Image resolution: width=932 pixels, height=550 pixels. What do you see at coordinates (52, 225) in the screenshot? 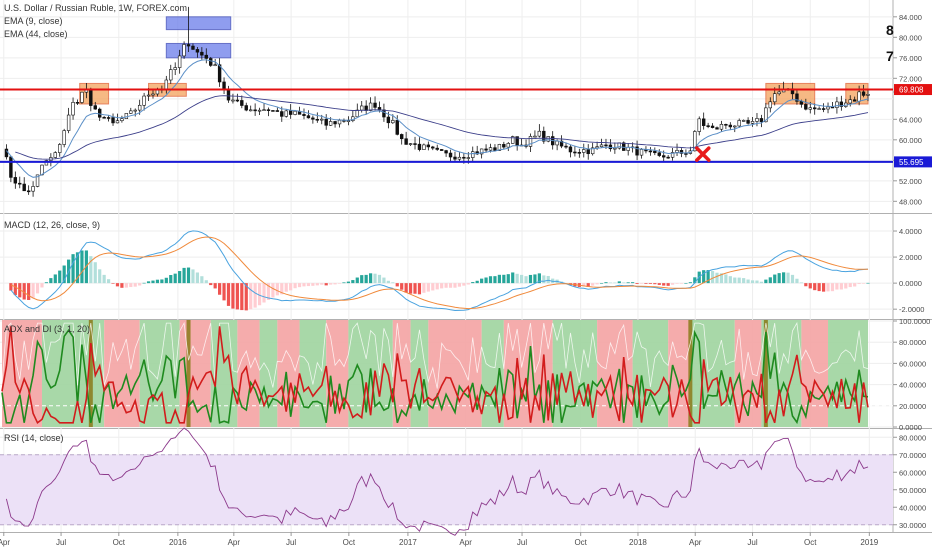
I see `macd-title: MACD (12, 26, close, 9)` at bounding box center [52, 225].